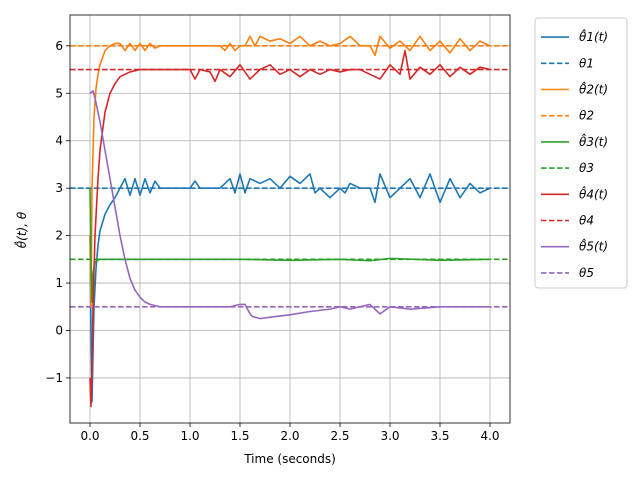 This screenshot has height=480, width=640. I want to click on x-tick-label: 2.5, so click(339, 436).